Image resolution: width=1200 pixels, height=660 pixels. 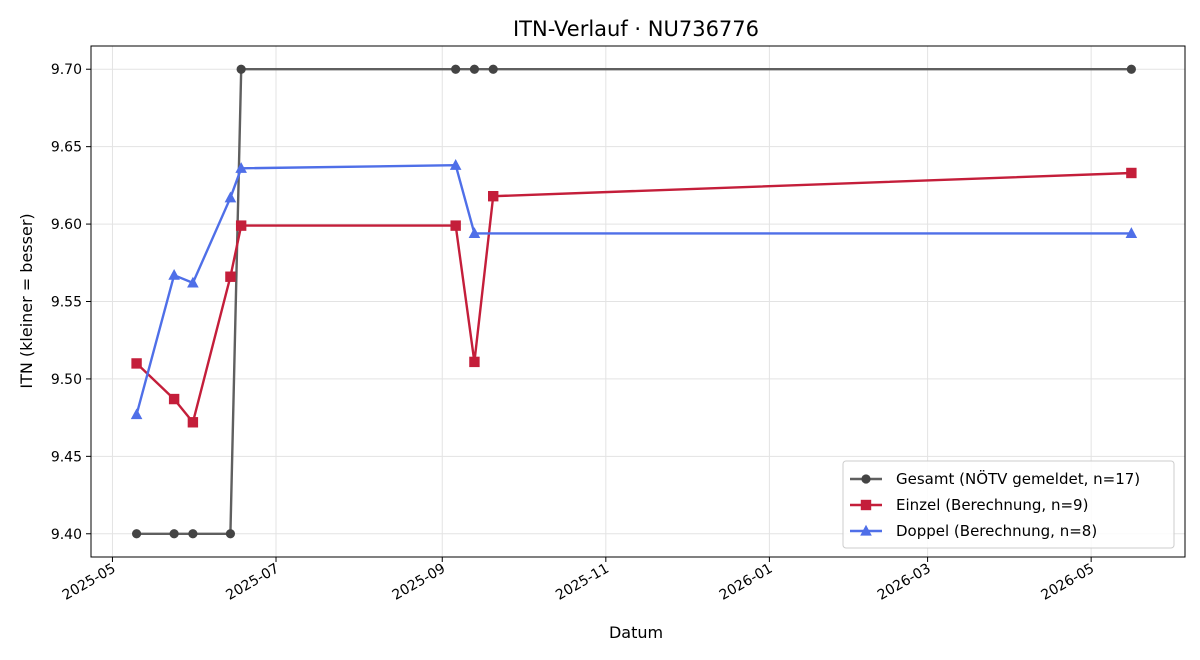 What do you see at coordinates (746, 582) in the screenshot?
I see `x-tick-label: 2026-01` at bounding box center [746, 582].